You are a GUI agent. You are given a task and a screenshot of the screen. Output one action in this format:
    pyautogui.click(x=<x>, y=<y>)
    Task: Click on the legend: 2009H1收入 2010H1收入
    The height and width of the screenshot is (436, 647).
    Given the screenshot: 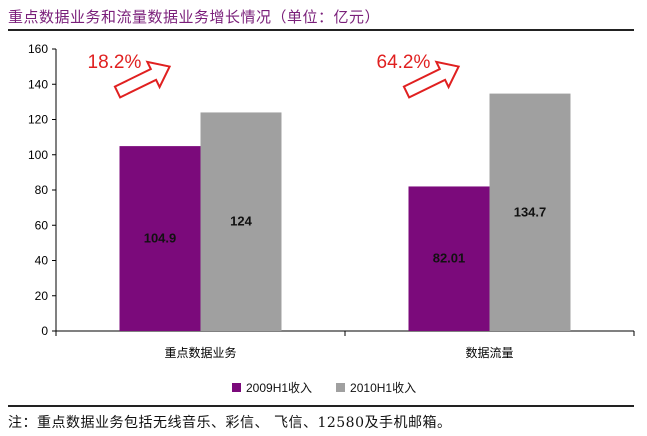 What is the action you would take?
    pyautogui.click(x=324, y=387)
    